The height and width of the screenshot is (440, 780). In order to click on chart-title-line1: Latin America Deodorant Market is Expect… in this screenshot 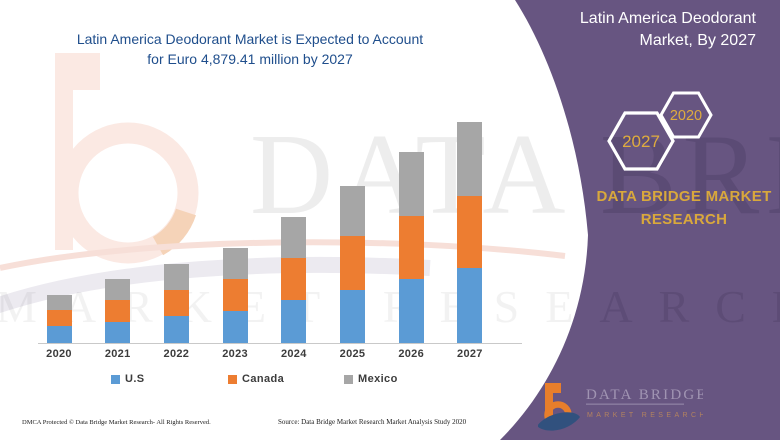, I will do `click(250, 39)`.